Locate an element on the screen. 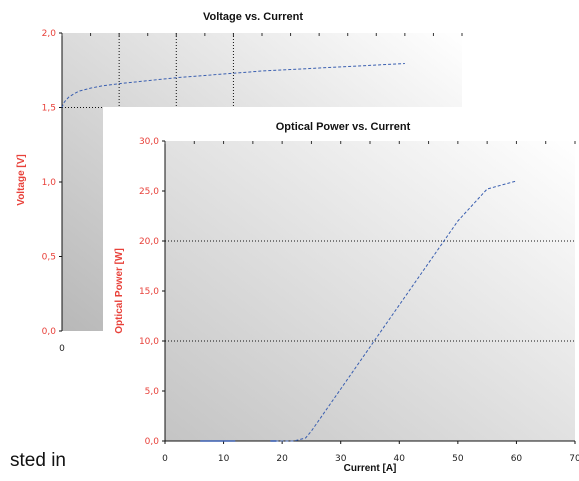  voltage-series-line is located at coordinates (233, 85).